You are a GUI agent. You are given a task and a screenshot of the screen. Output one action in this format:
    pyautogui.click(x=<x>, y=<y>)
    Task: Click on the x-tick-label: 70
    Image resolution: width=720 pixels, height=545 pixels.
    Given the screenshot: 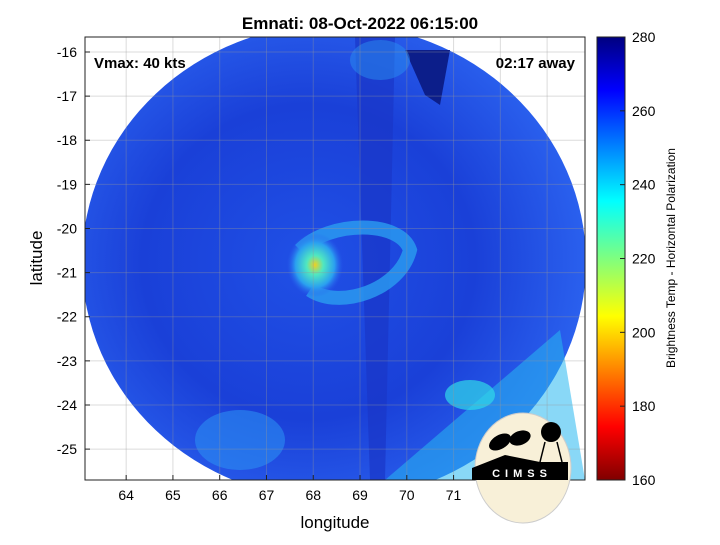 What is the action you would take?
    pyautogui.click(x=407, y=495)
    